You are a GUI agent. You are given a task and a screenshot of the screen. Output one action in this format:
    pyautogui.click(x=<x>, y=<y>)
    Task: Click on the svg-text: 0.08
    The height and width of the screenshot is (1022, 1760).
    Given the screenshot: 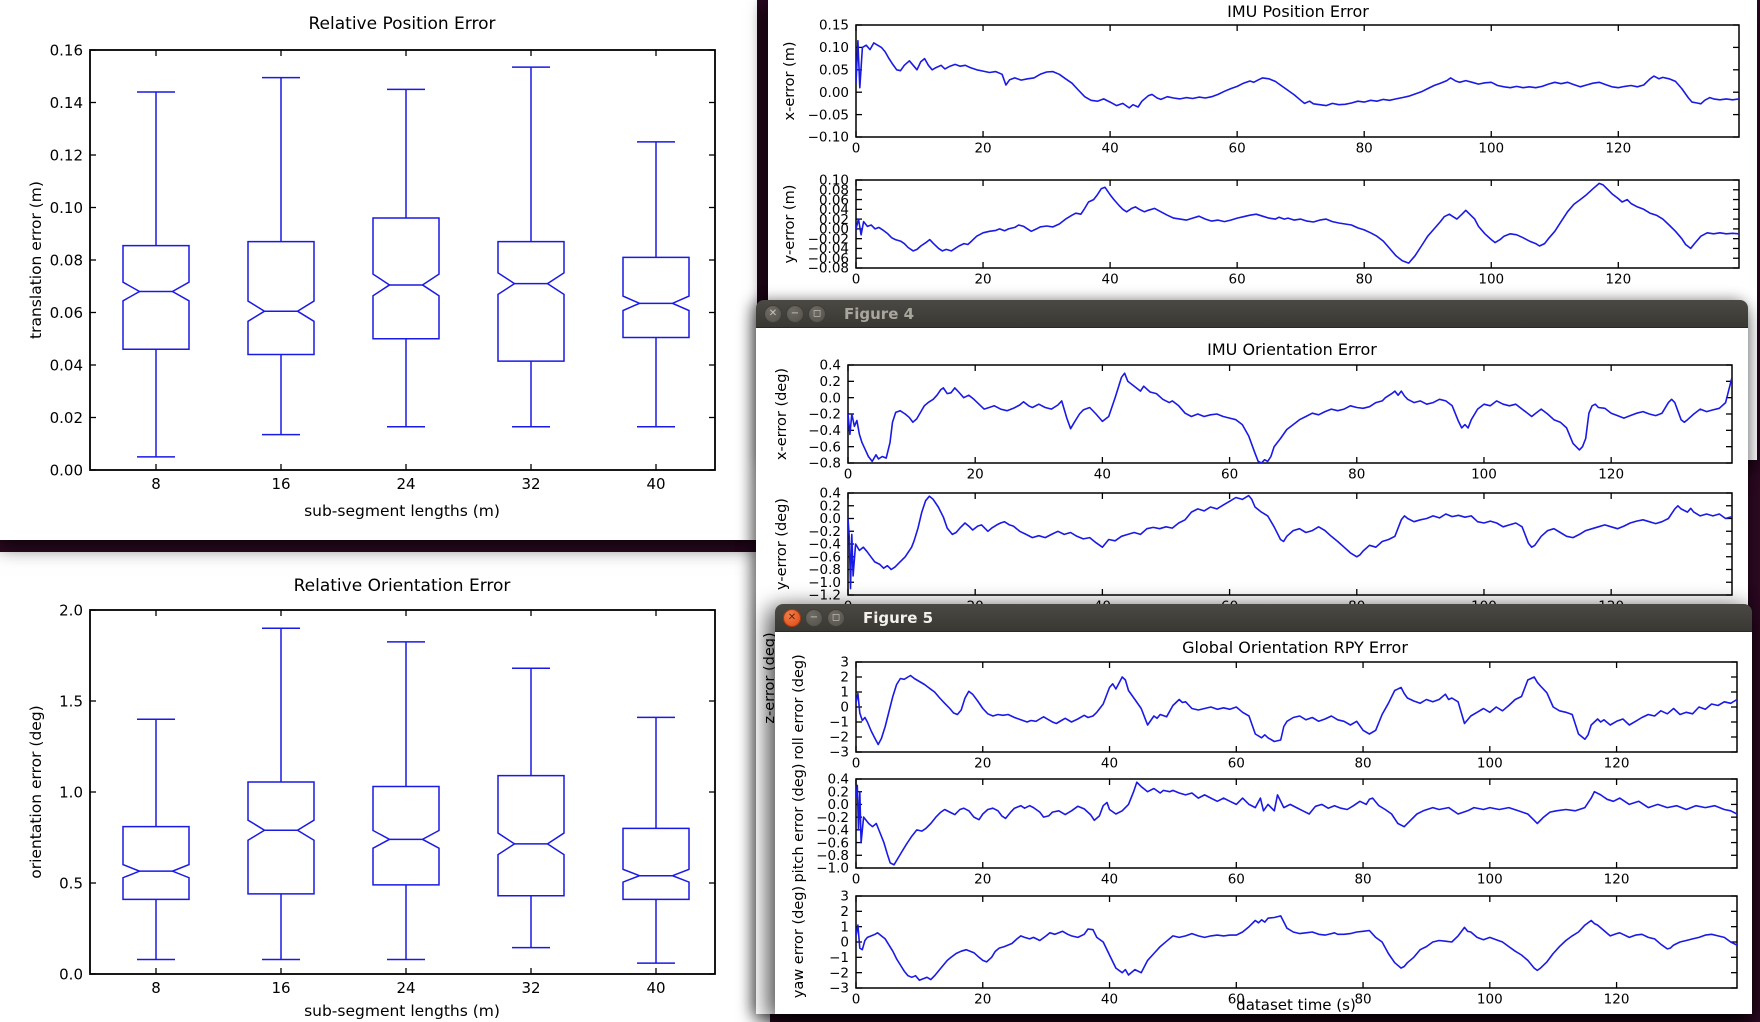 What is the action you would take?
    pyautogui.click(x=66, y=260)
    